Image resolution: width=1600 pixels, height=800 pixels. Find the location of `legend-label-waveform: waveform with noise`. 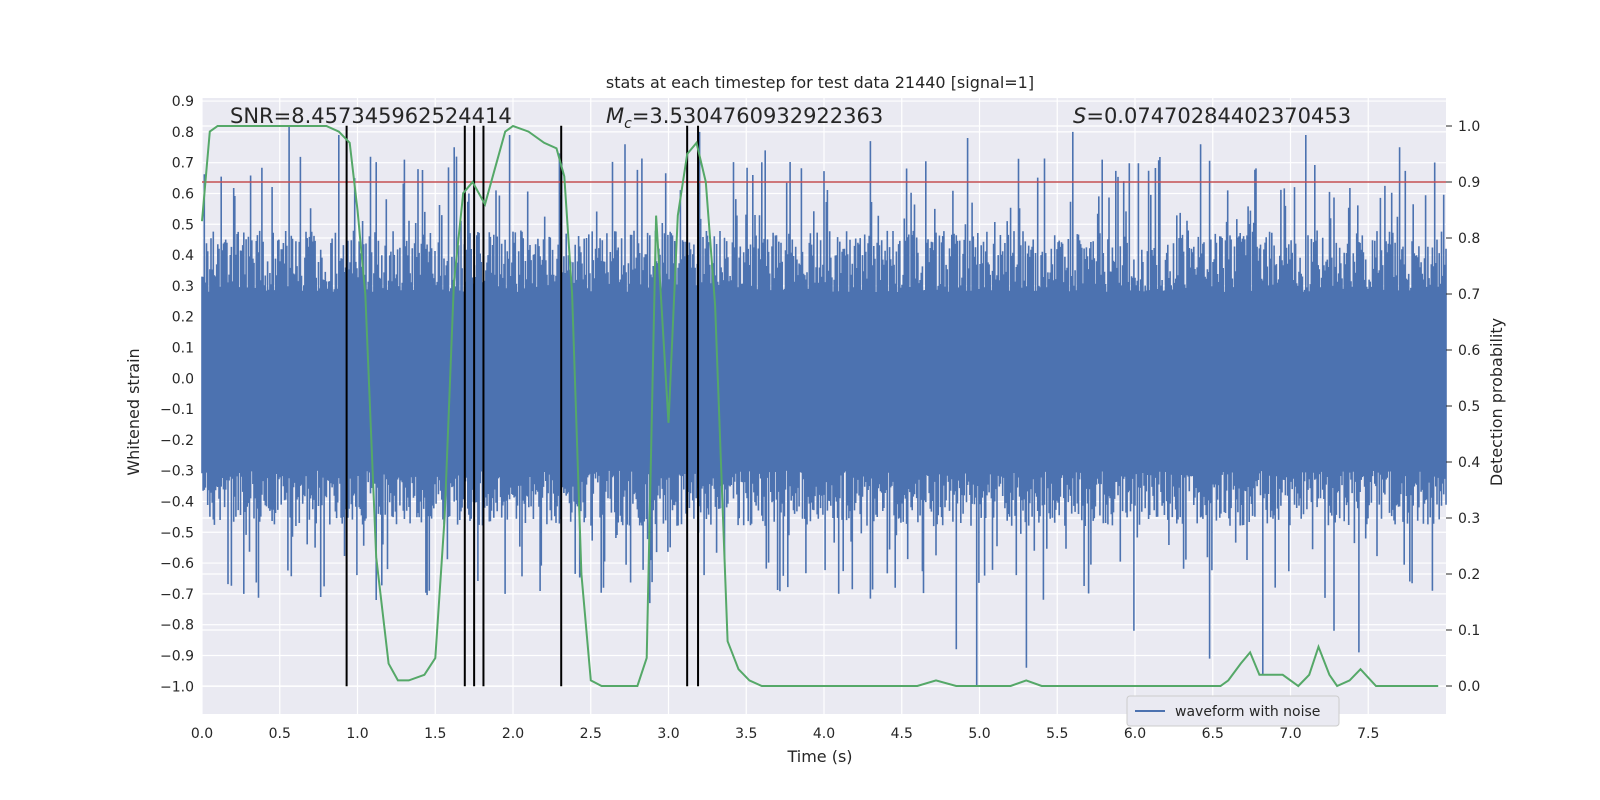

legend-label-waveform: waveform with noise is located at coordinates (1247, 712).